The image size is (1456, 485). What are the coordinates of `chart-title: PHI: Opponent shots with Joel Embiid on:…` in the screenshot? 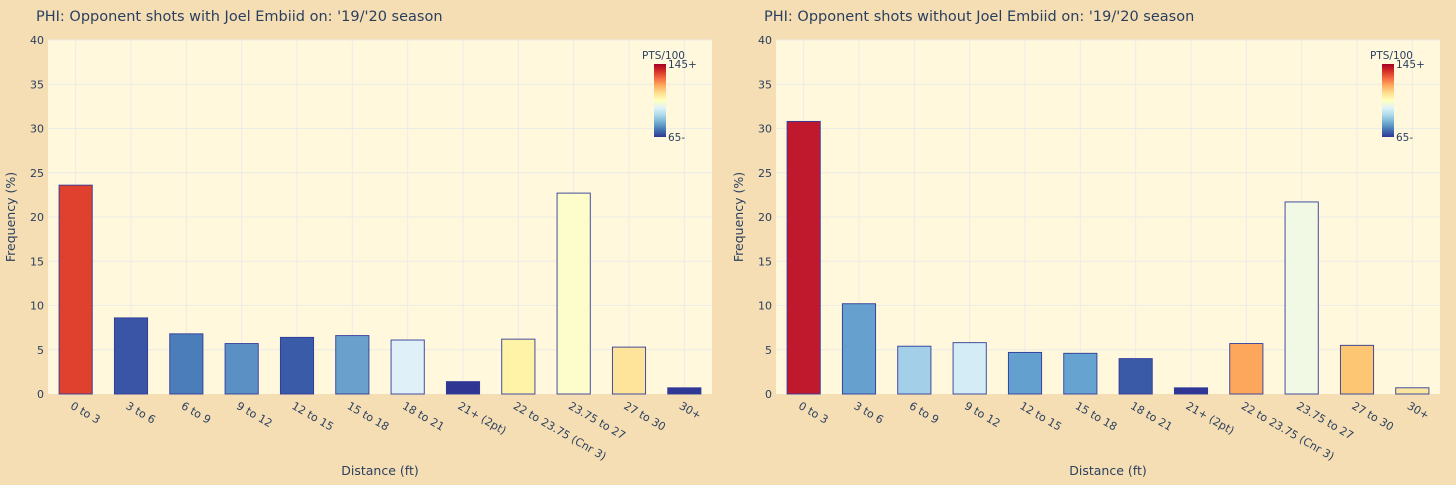 It's located at (239, 17).